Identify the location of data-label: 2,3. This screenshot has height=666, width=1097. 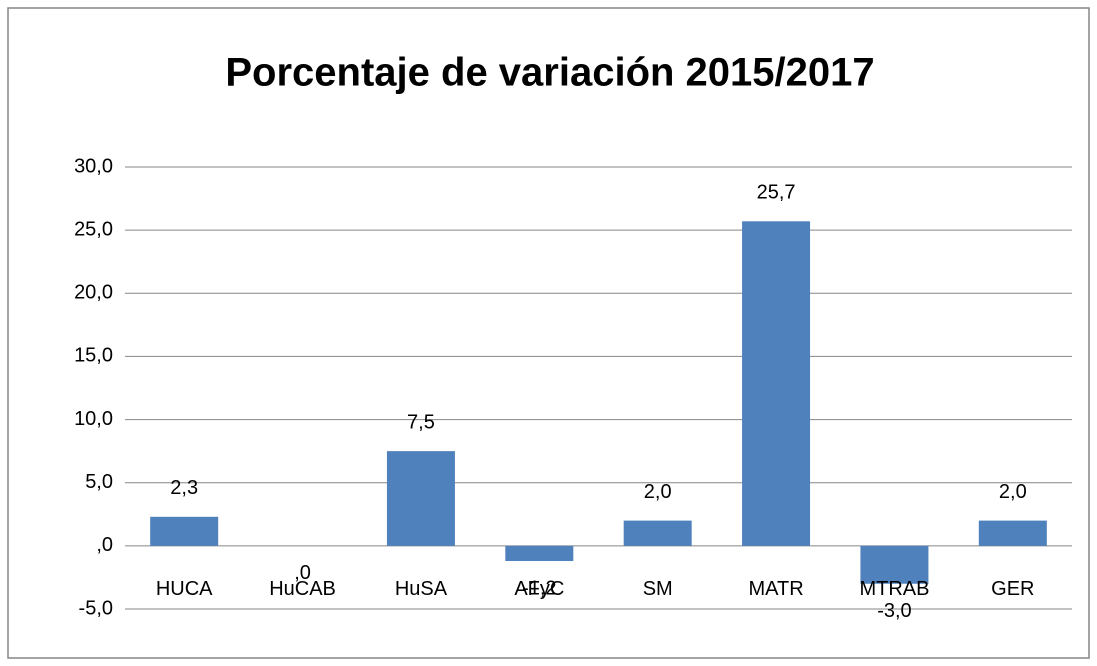
(184, 488).